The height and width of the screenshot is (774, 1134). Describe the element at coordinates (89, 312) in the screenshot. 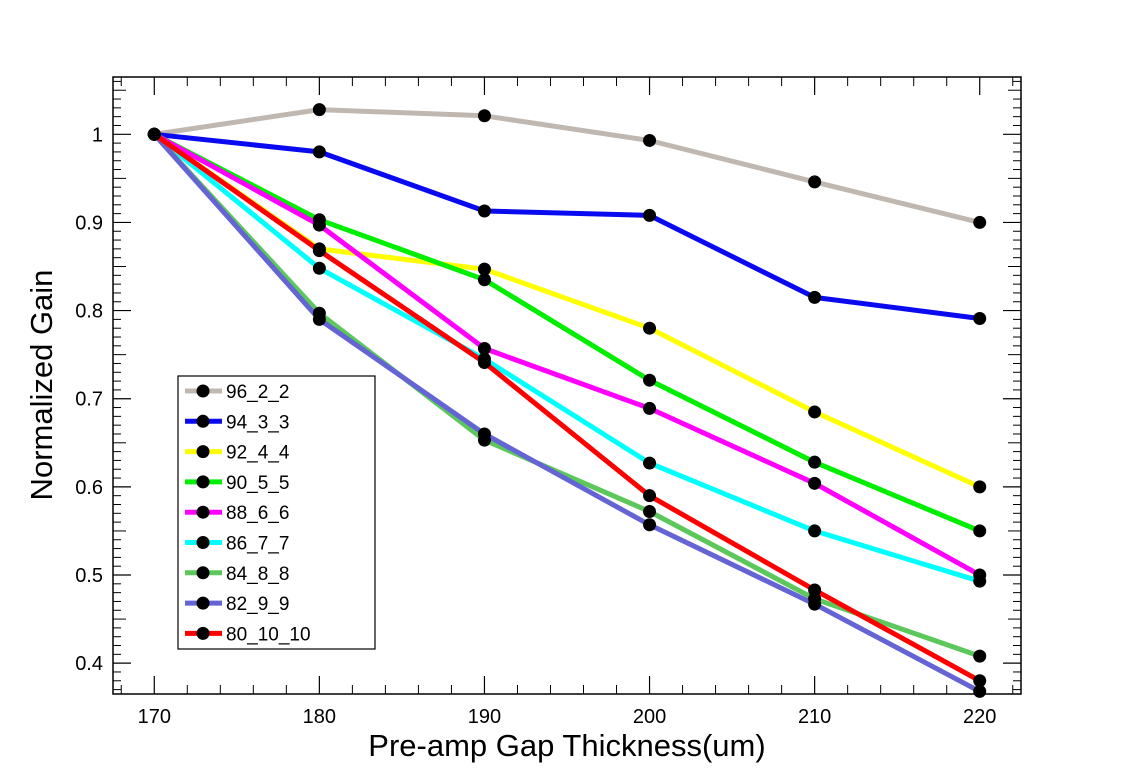

I see `y-tick-label: 0.8` at that location.